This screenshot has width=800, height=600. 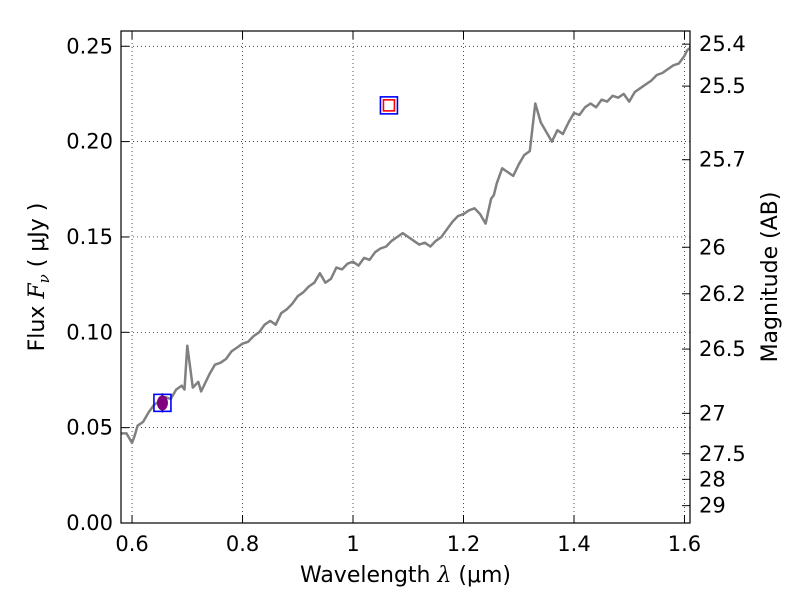 What do you see at coordinates (37, 239) in the screenshot?
I see `y-axis-title-unit: ( μJy )` at bounding box center [37, 239].